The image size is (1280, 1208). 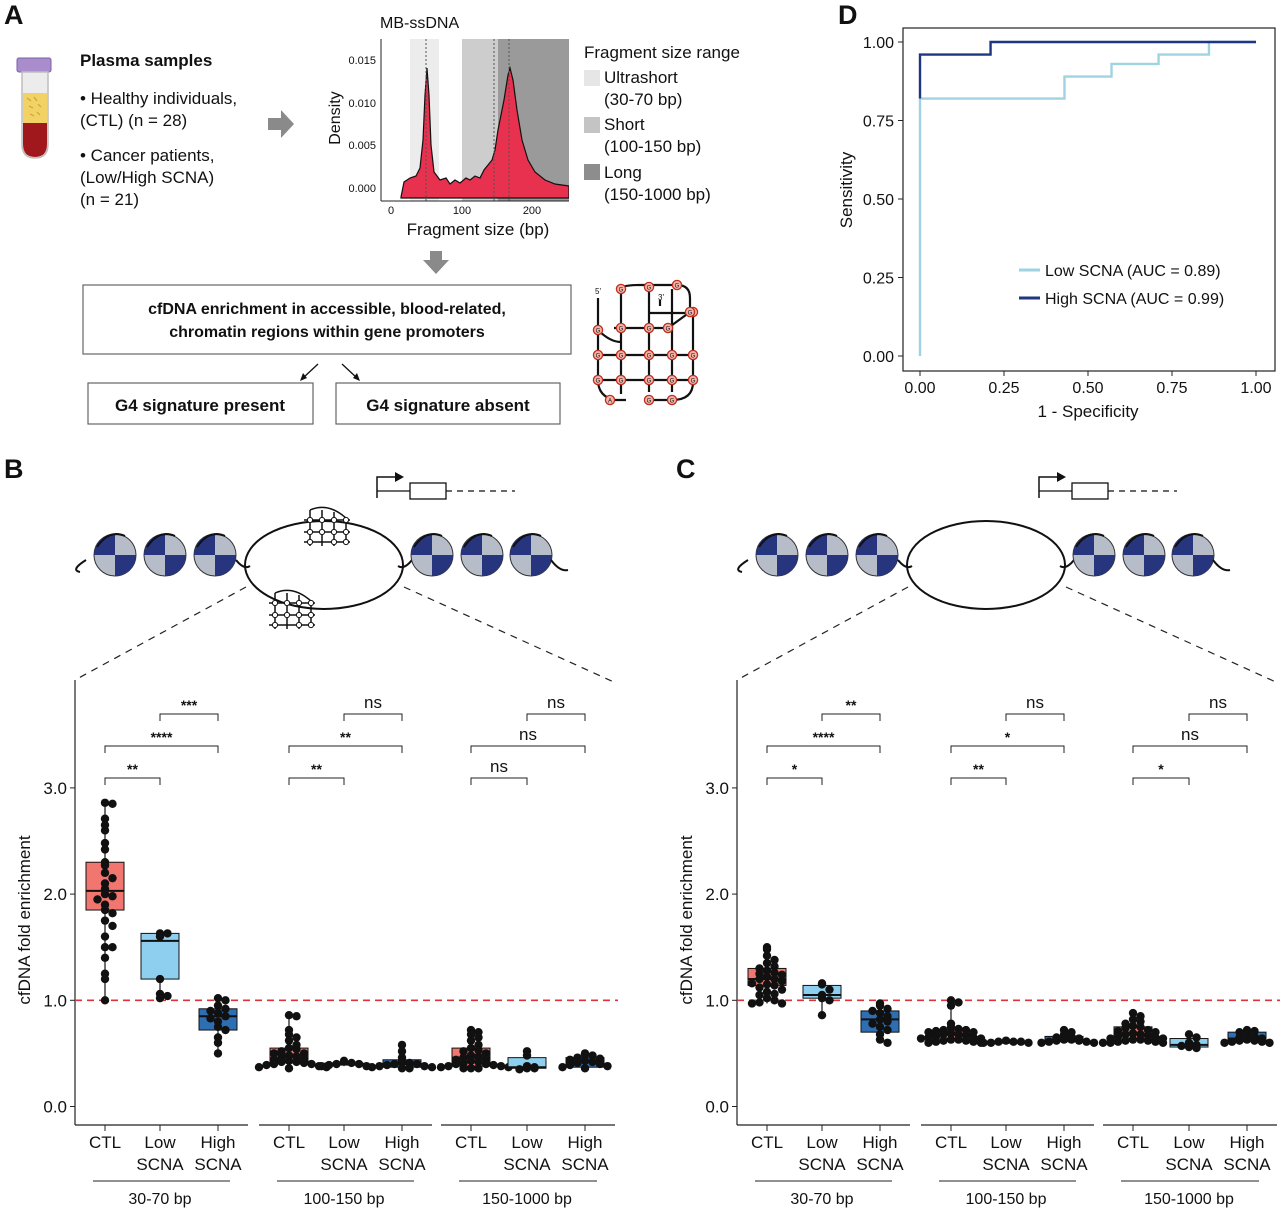 What do you see at coordinates (109, 199) in the screenshot?
I see `samples-line-5: (n = 21)` at bounding box center [109, 199].